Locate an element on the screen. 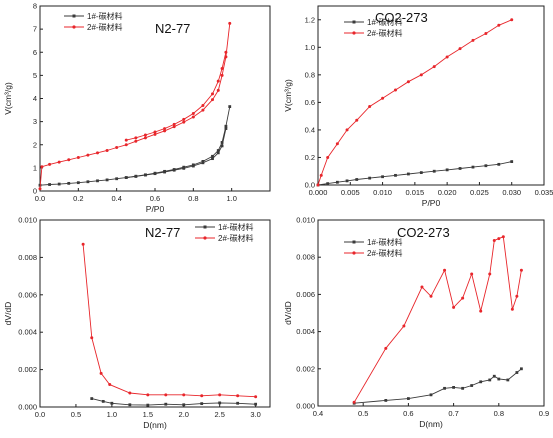 The width and height of the screenshot is (553, 438). x-tick-label: 0.8 is located at coordinates (193, 198).